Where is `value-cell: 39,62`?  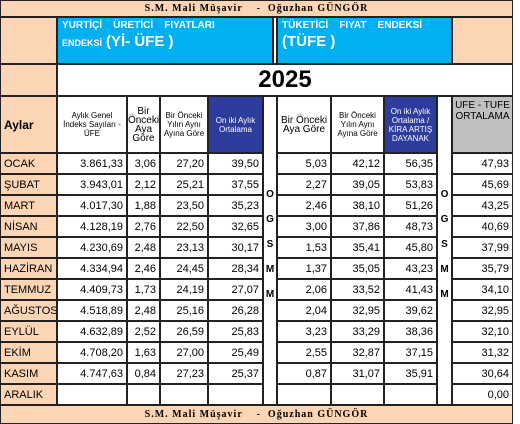
value-cell: 39,62 is located at coordinates (410, 310).